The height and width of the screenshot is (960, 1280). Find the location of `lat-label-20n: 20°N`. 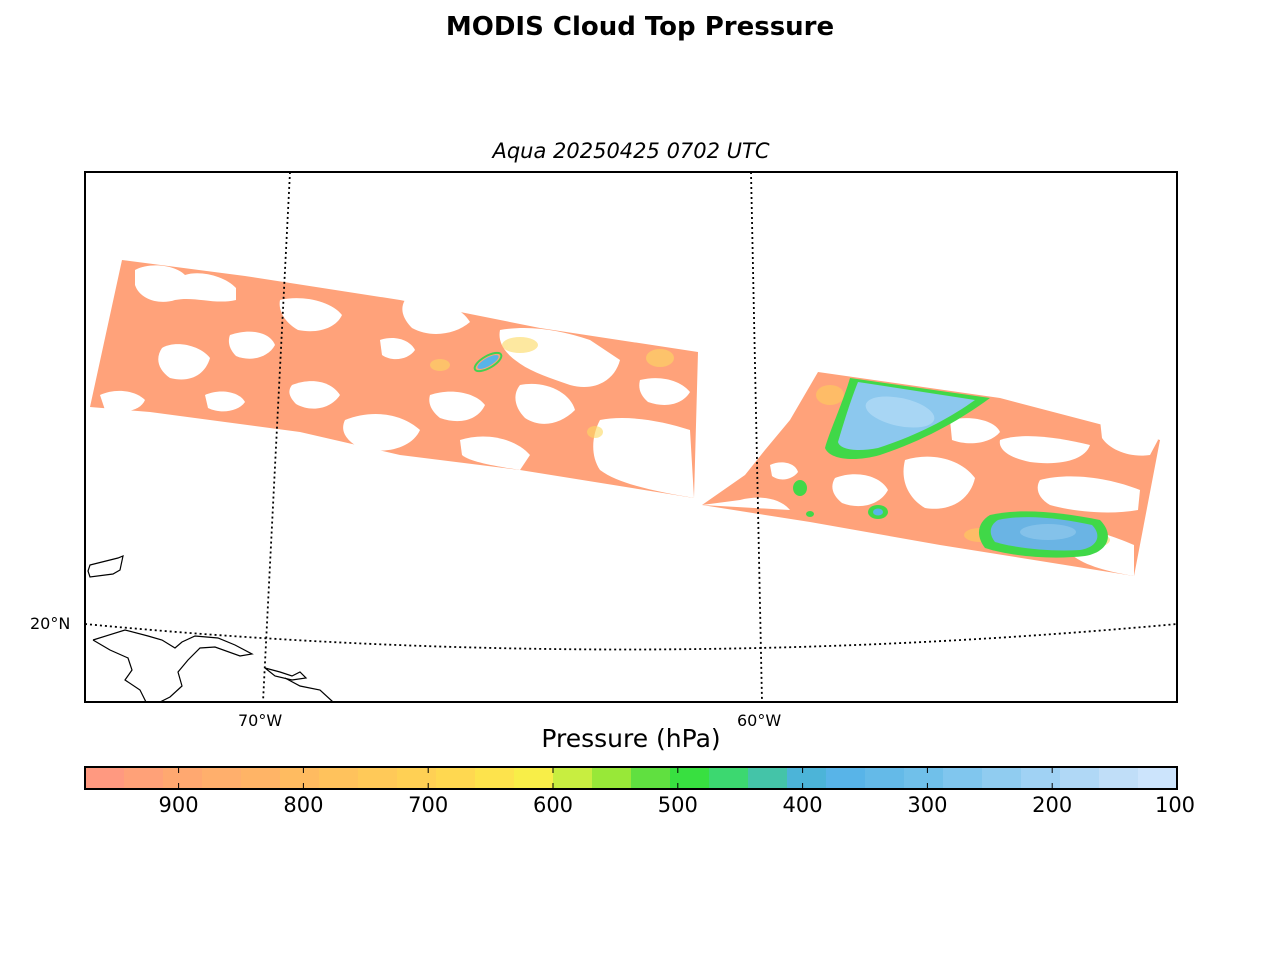

lat-label-20n: 20°N is located at coordinates (50, 623).